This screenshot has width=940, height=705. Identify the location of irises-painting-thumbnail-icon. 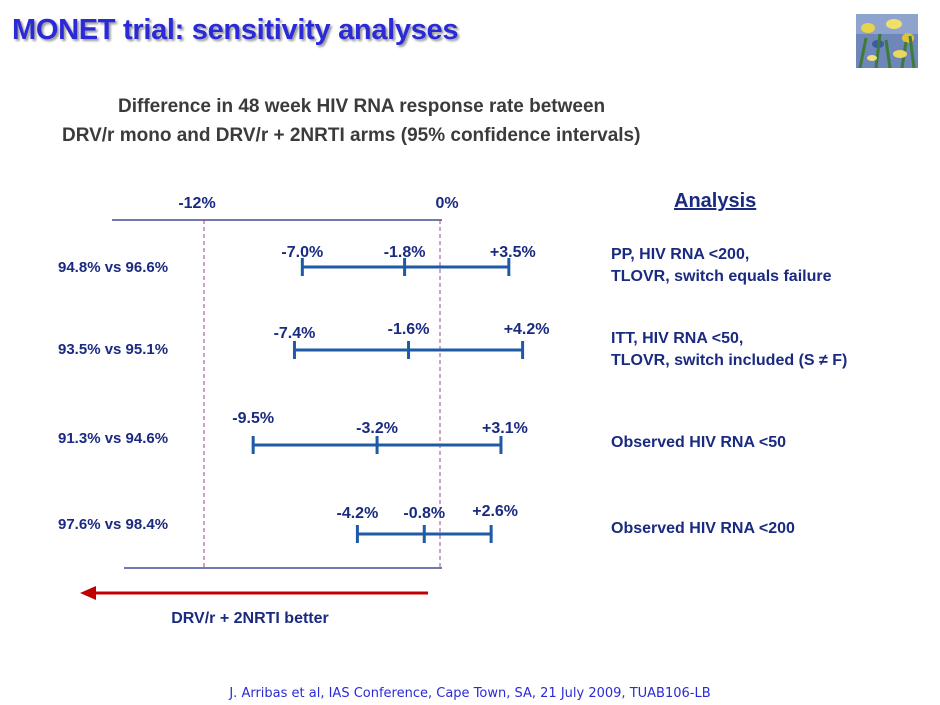
(887, 41).